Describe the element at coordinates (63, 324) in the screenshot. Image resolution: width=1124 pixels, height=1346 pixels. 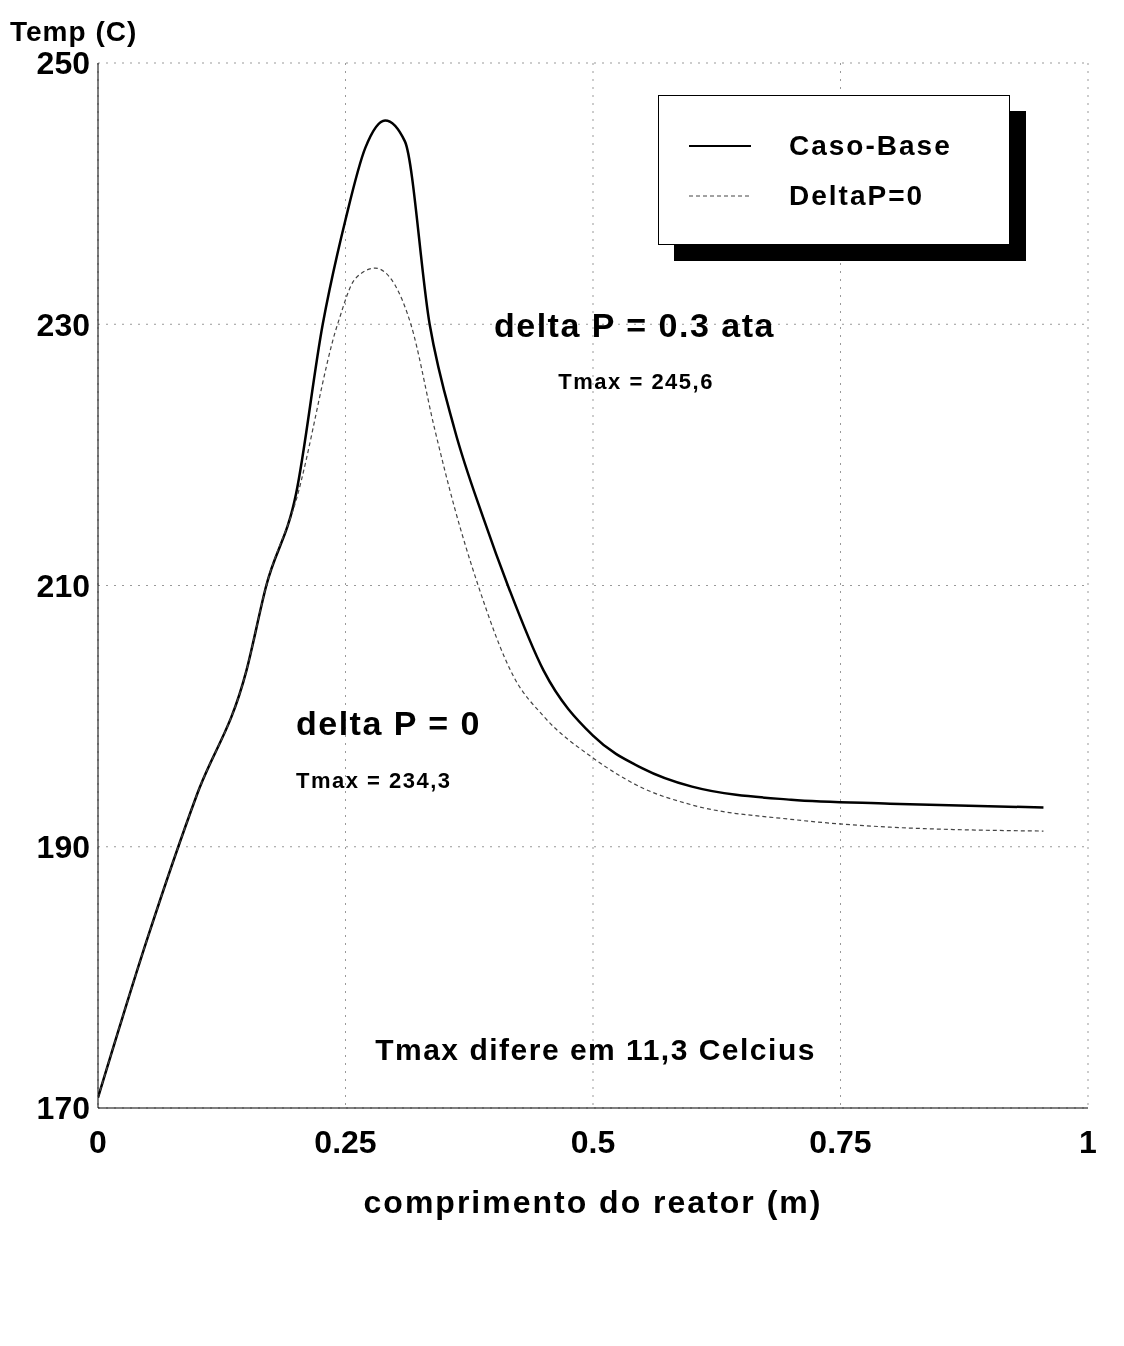
I see `y-tick-label: 230` at that location.